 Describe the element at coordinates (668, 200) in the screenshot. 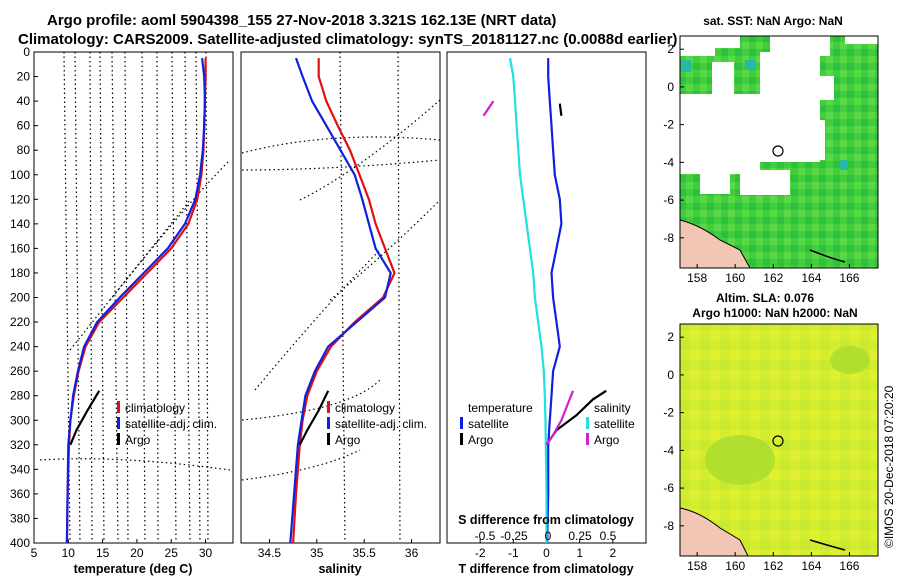

I see `map-y-tick-label: -6` at that location.